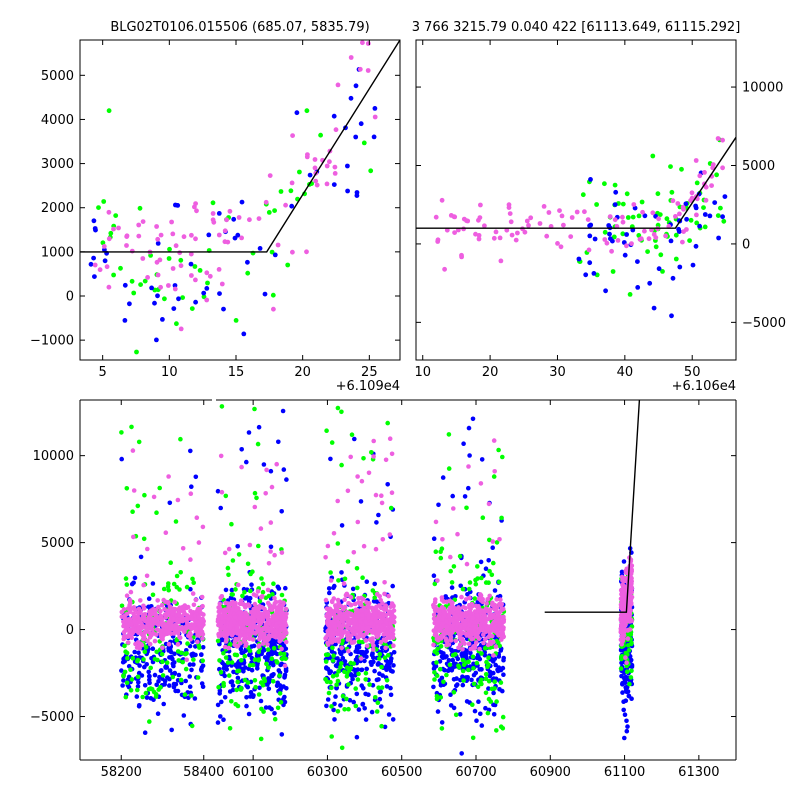 The image size is (800, 800). What do you see at coordinates (240, 146) in the screenshot?
I see `top-left-fit-path` at bounding box center [240, 146].